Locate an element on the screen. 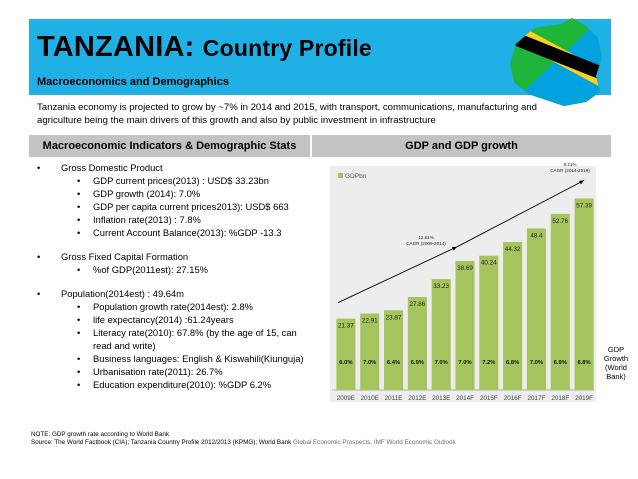 The height and width of the screenshot is (479, 638). growth-series-label: GDP Growth (World Bank) is located at coordinates (616, 363).